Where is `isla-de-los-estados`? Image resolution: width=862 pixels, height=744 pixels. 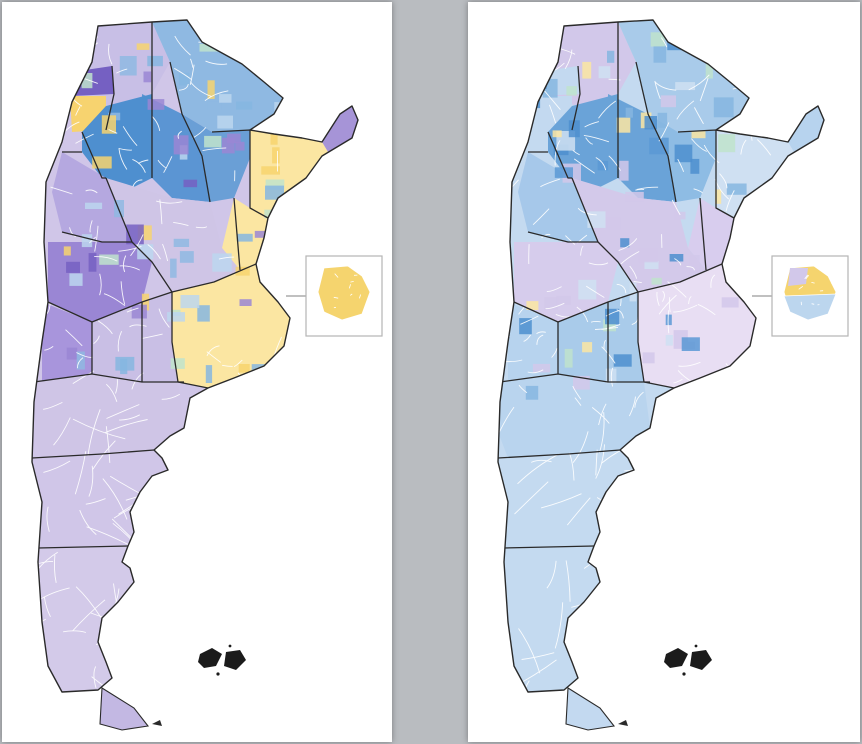
isla-de-los-estados is located at coordinates (157, 723).